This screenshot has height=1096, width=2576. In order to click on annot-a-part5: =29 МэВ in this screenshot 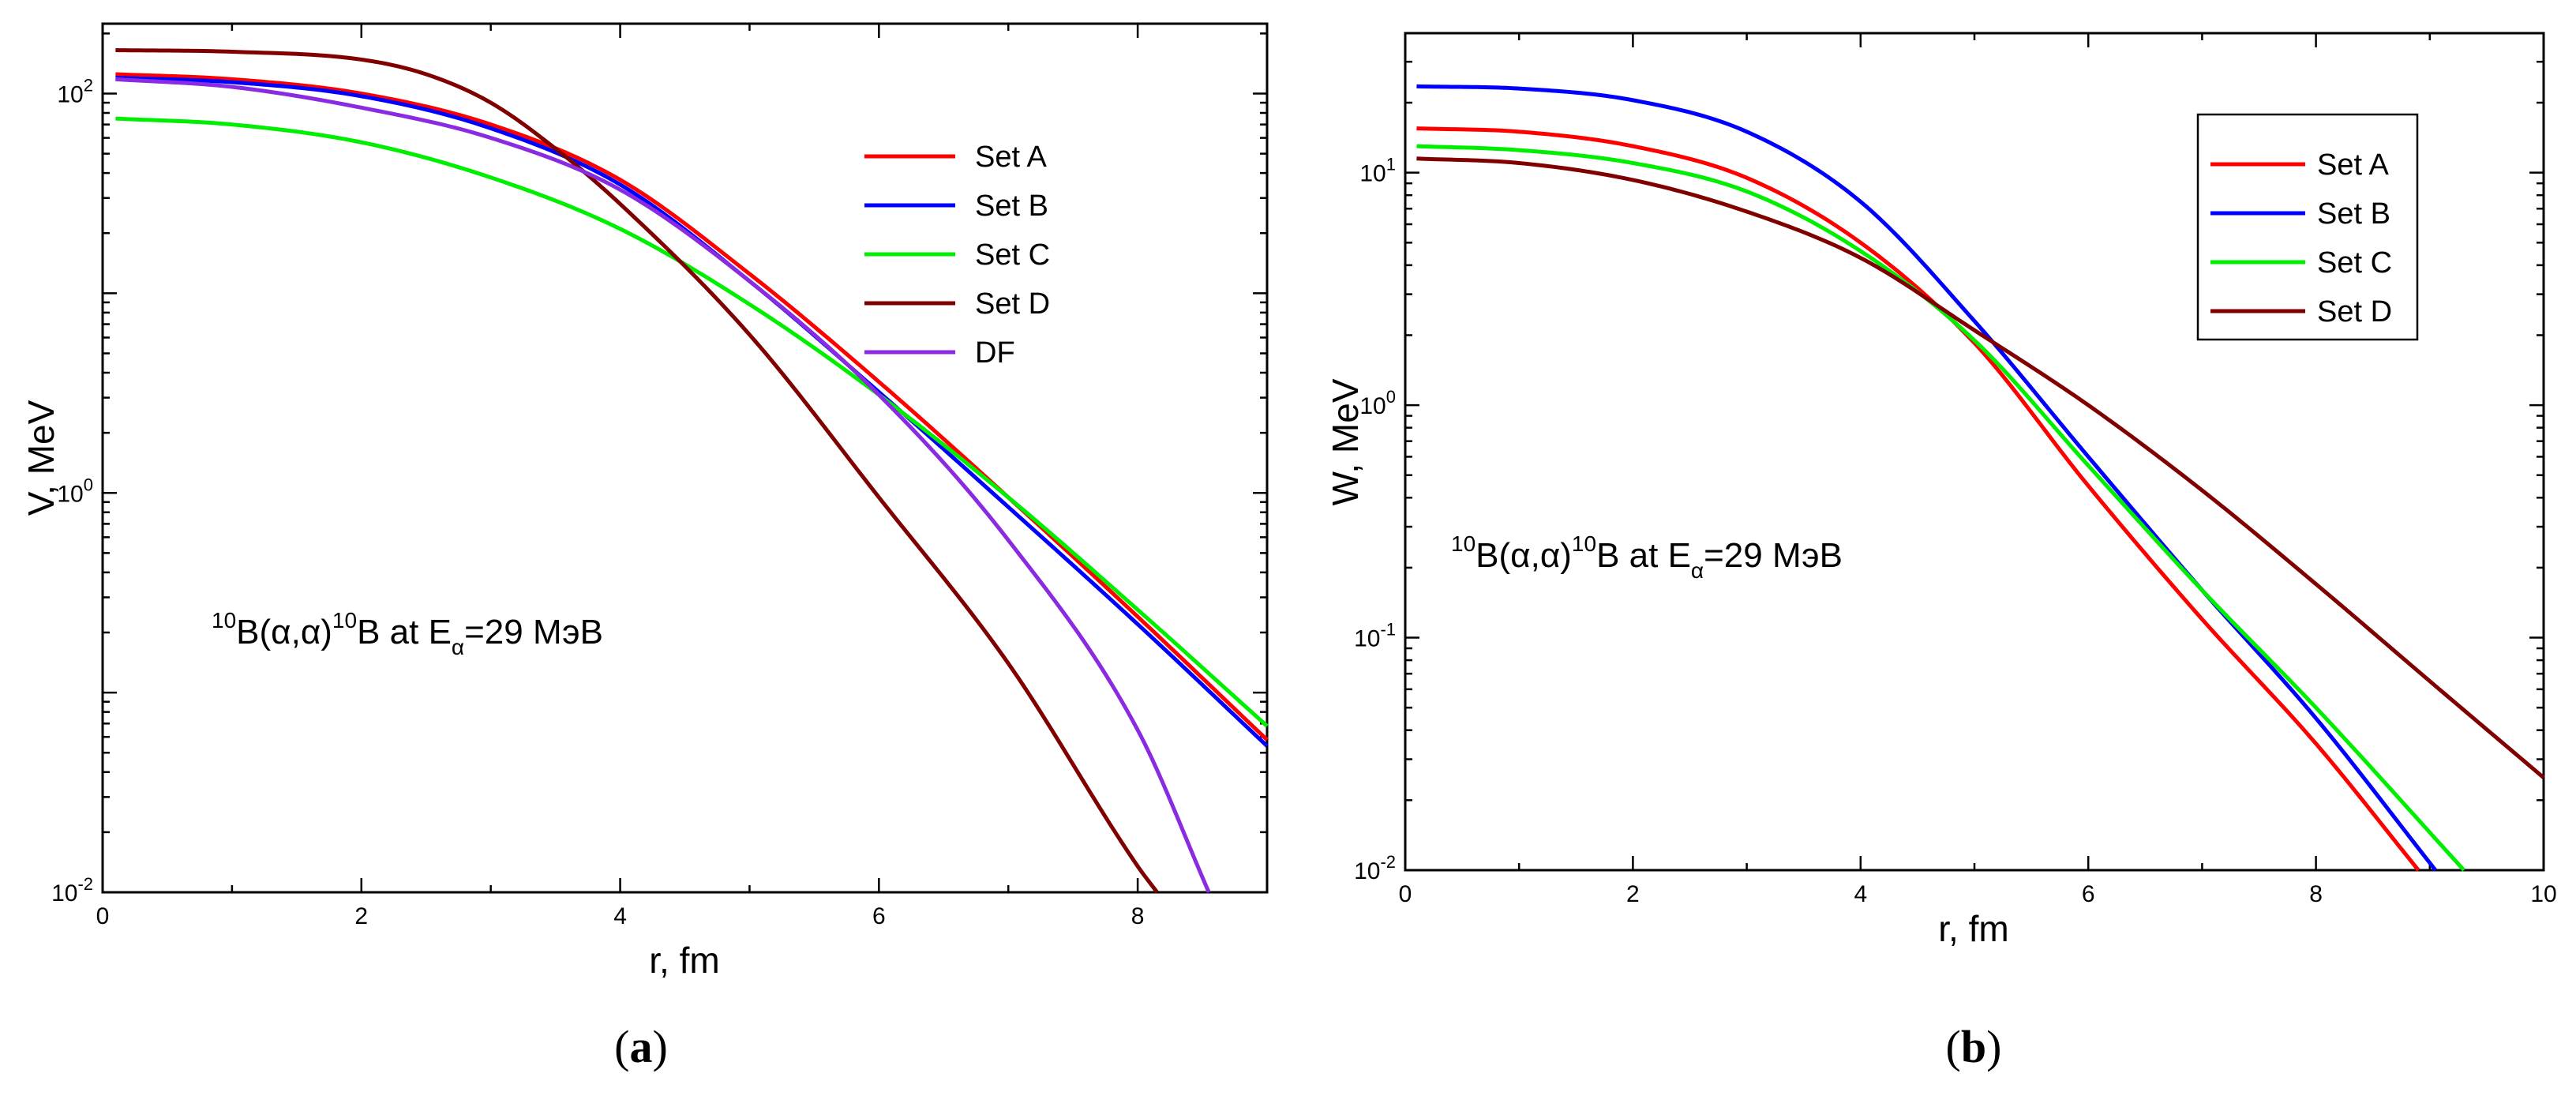, I will do `click(533, 632)`.